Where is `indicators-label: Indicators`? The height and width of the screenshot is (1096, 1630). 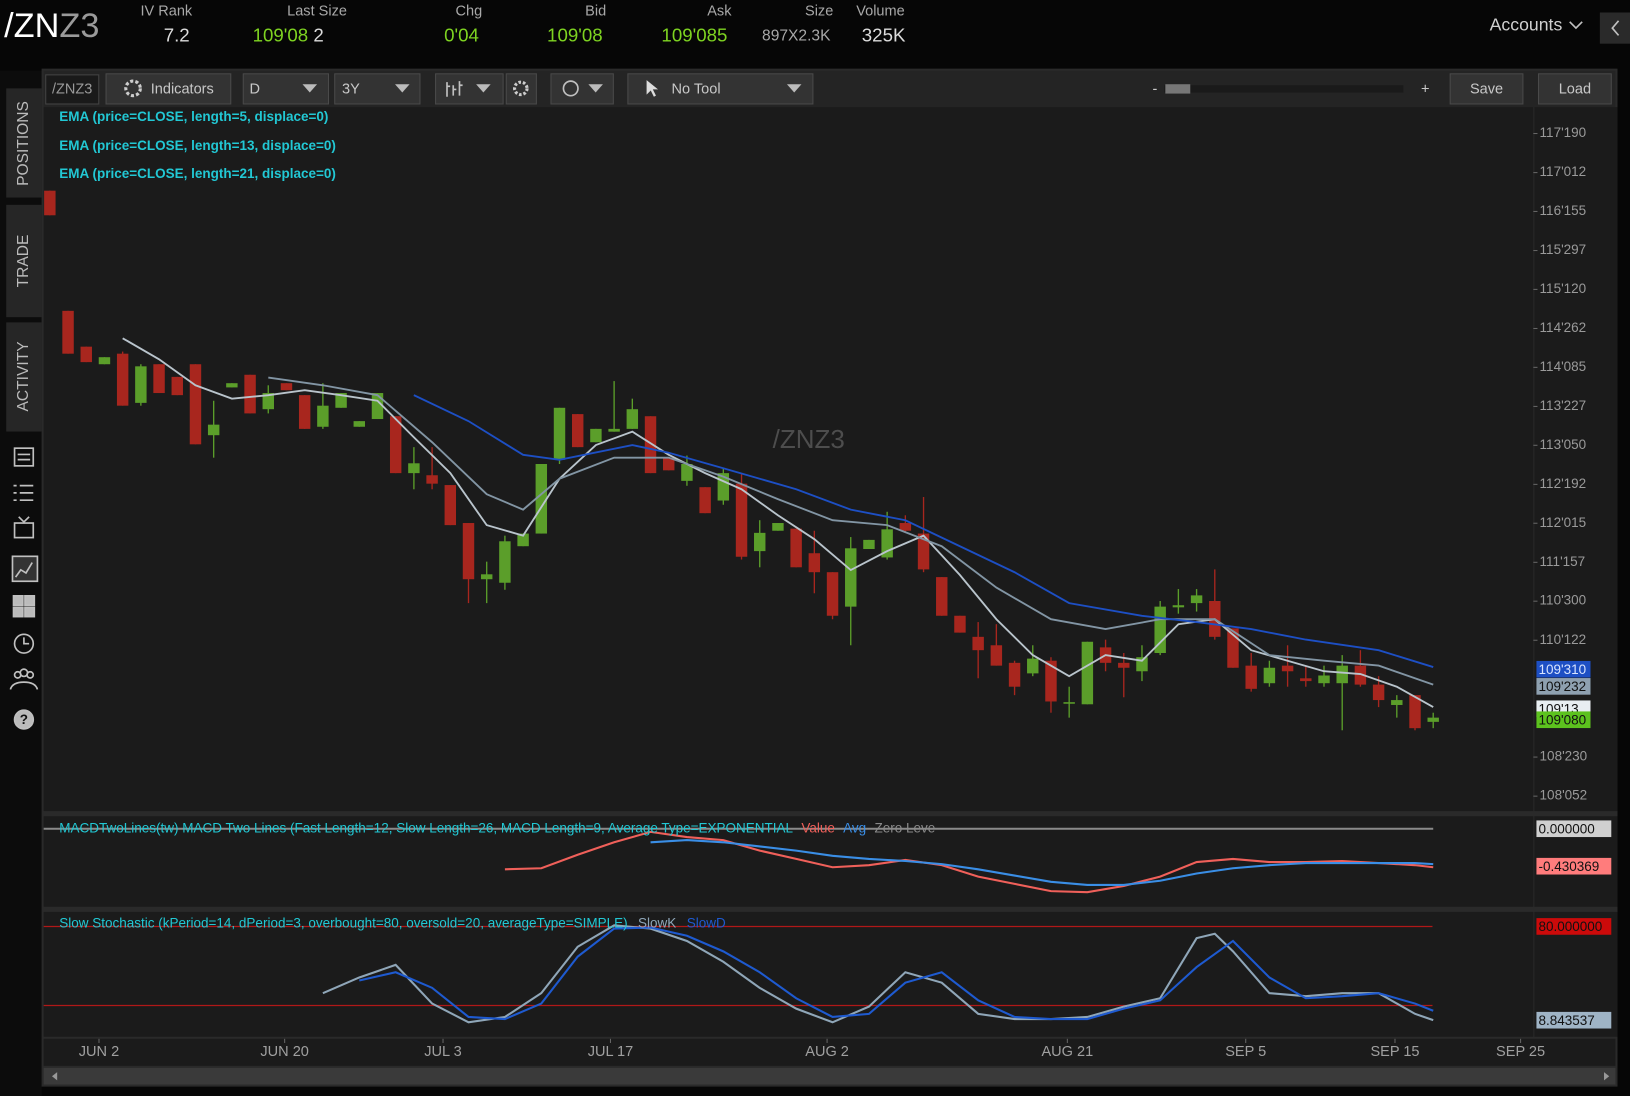 indicators-label: Indicators is located at coordinates (182, 89).